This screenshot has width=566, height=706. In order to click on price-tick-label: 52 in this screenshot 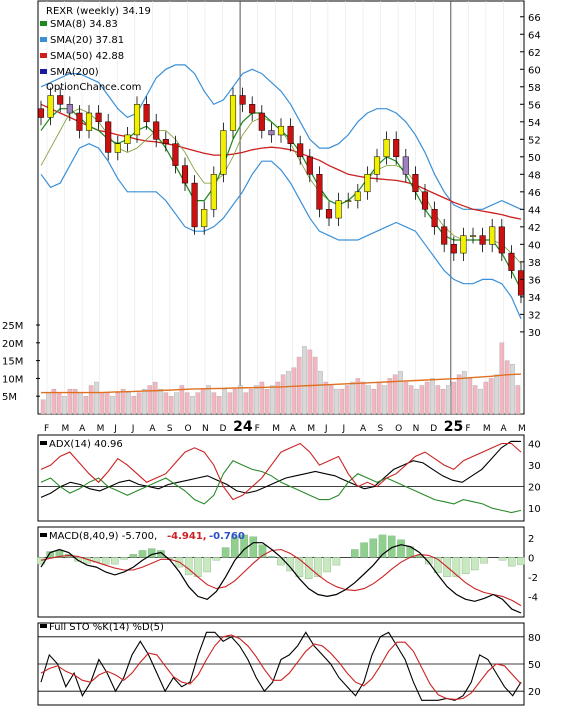, I will do `click(534, 140)`.